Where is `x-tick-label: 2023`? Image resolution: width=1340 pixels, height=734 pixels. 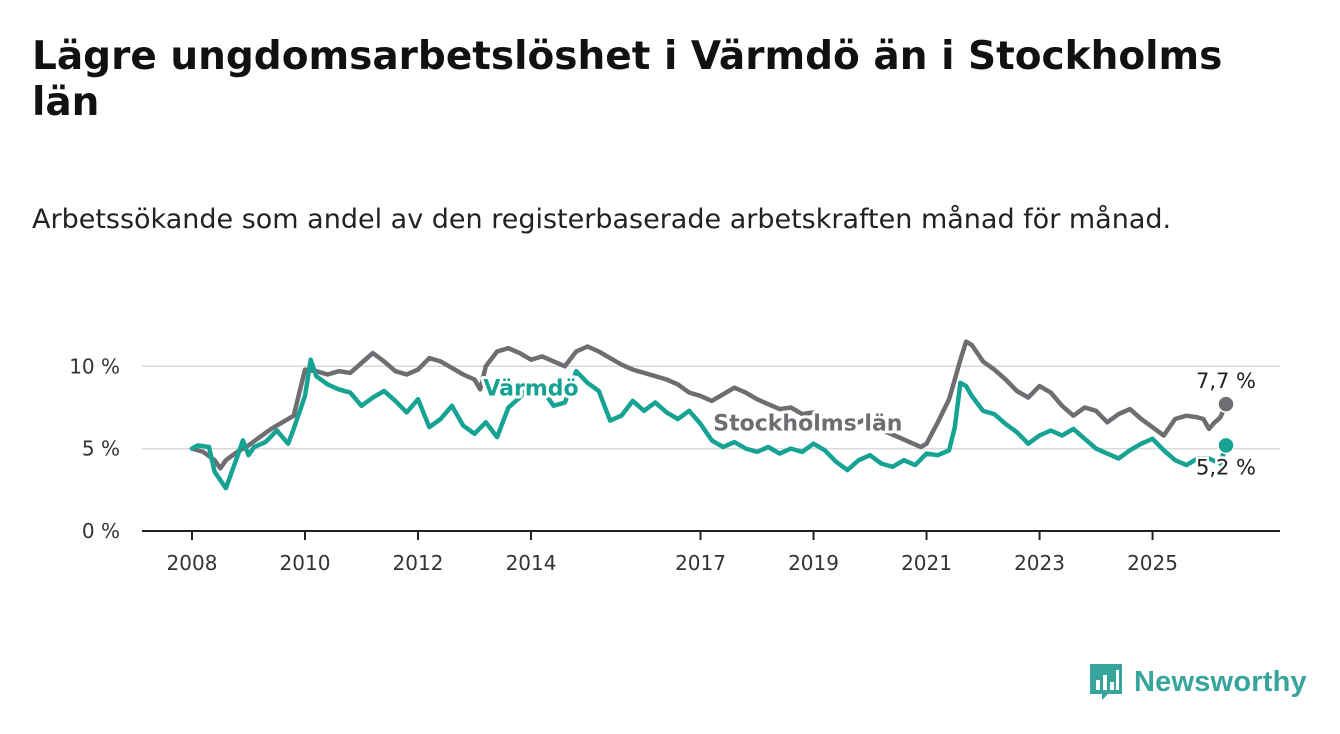 x-tick-label: 2023 is located at coordinates (1039, 563).